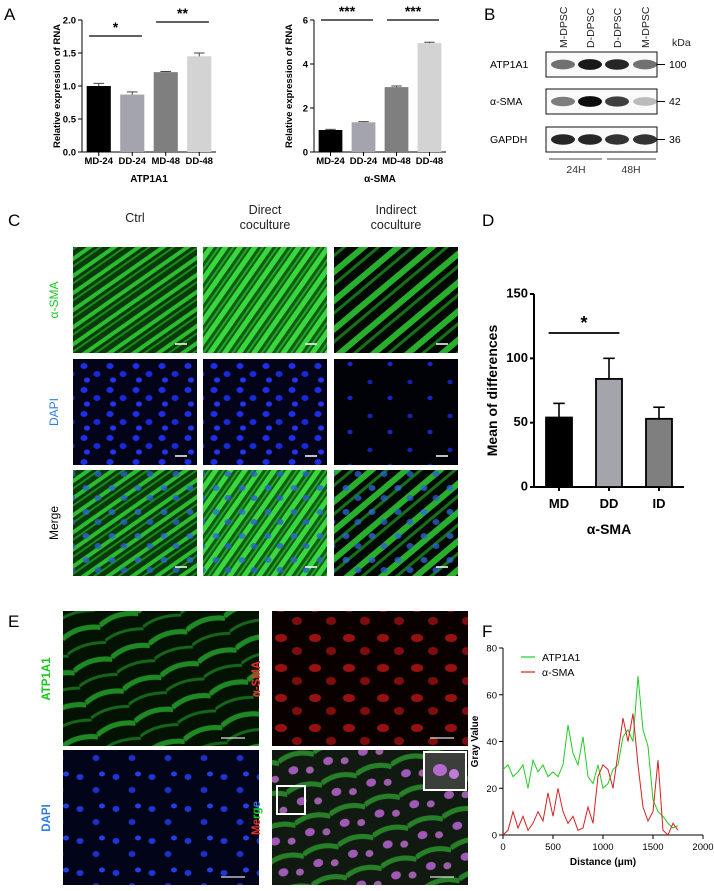 The width and height of the screenshot is (714, 891). Describe the element at coordinates (47, 679) in the screenshot. I see `tile-label-0: ATP1A1` at that location.